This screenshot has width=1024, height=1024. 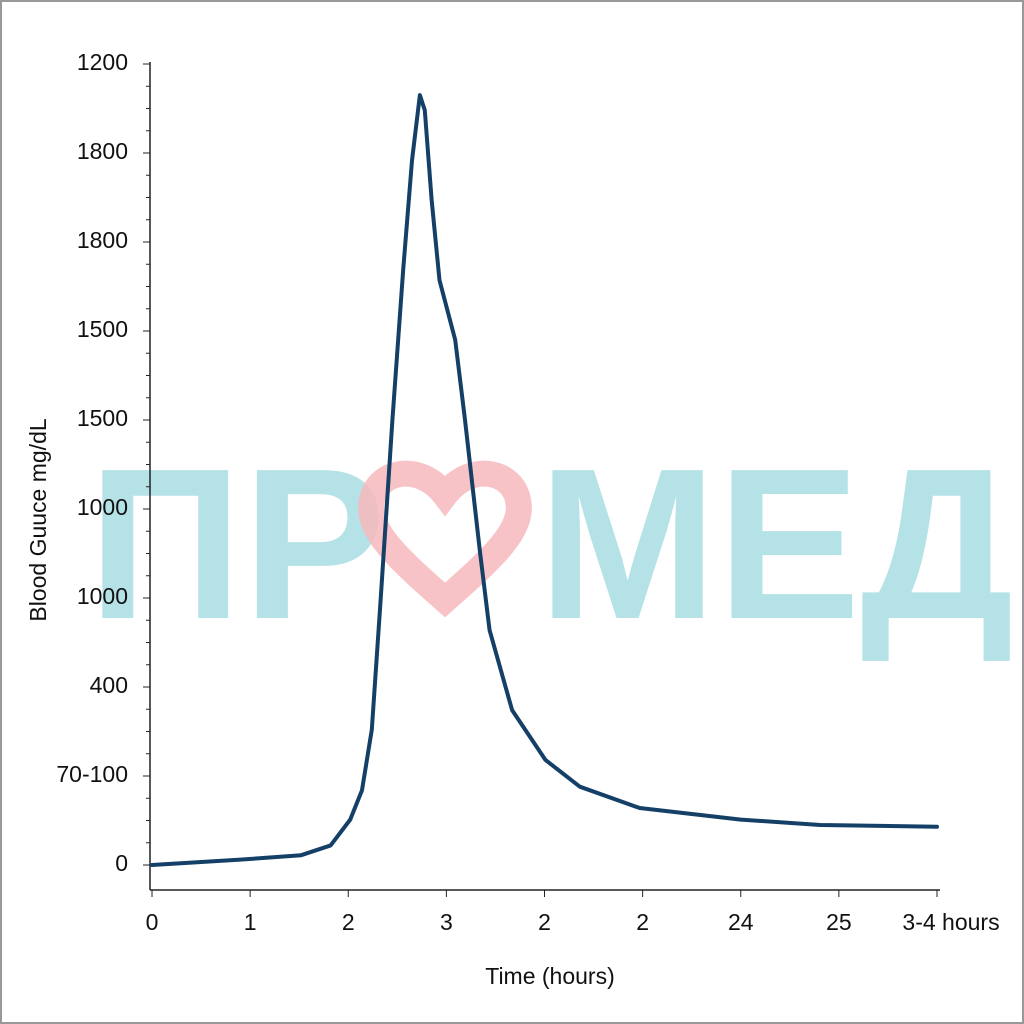 I want to click on y-tick-label: 70-100, so click(x=92, y=774).